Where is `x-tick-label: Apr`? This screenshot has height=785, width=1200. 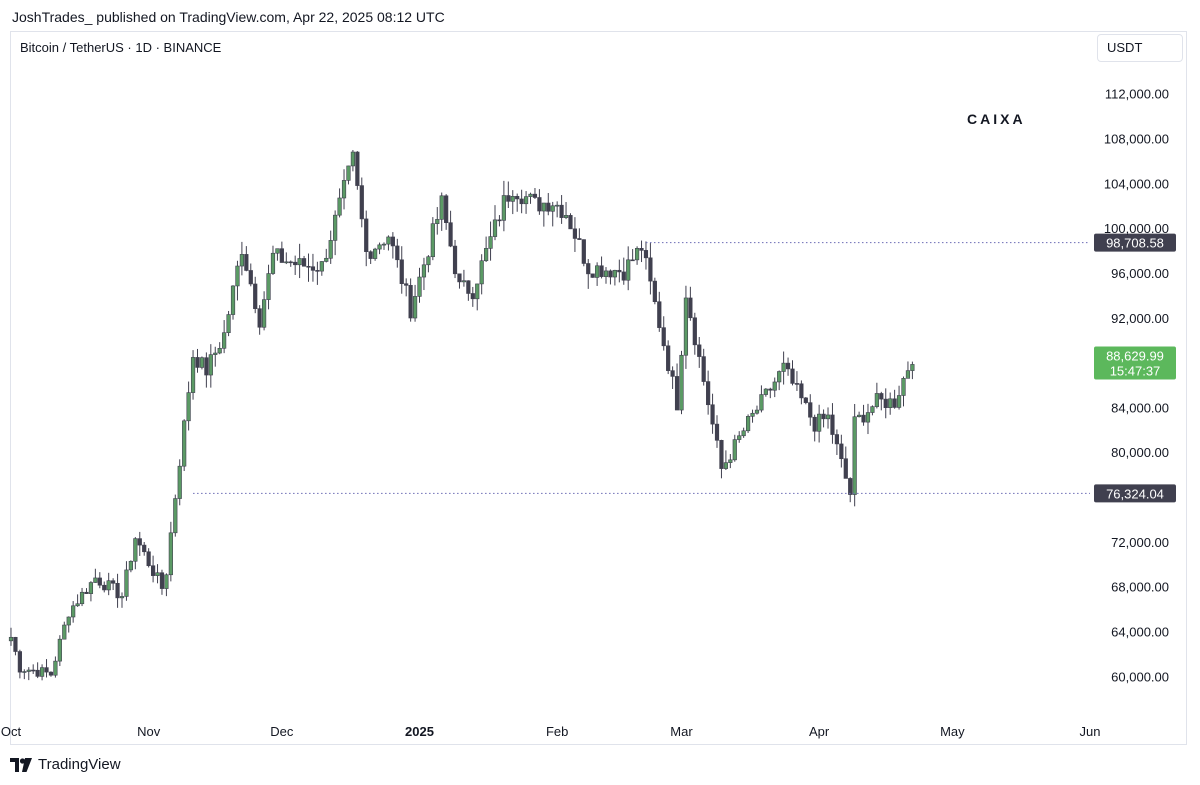
x-tick-label: Apr is located at coordinates (819, 731).